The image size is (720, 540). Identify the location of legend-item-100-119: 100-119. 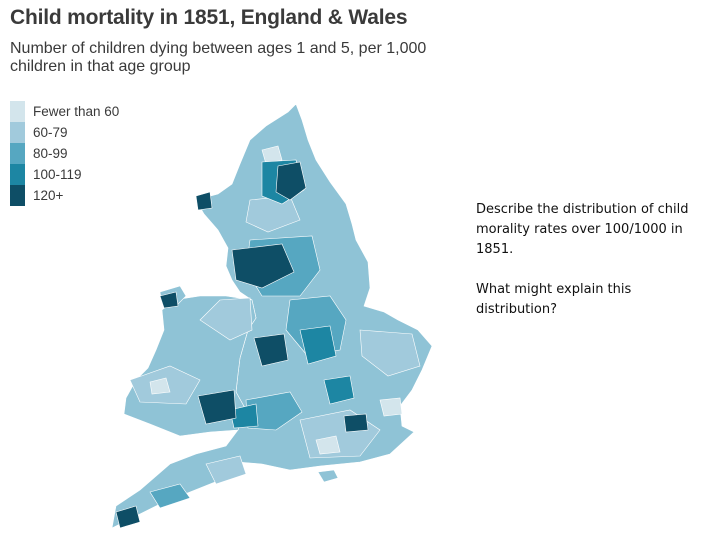
(64, 174).